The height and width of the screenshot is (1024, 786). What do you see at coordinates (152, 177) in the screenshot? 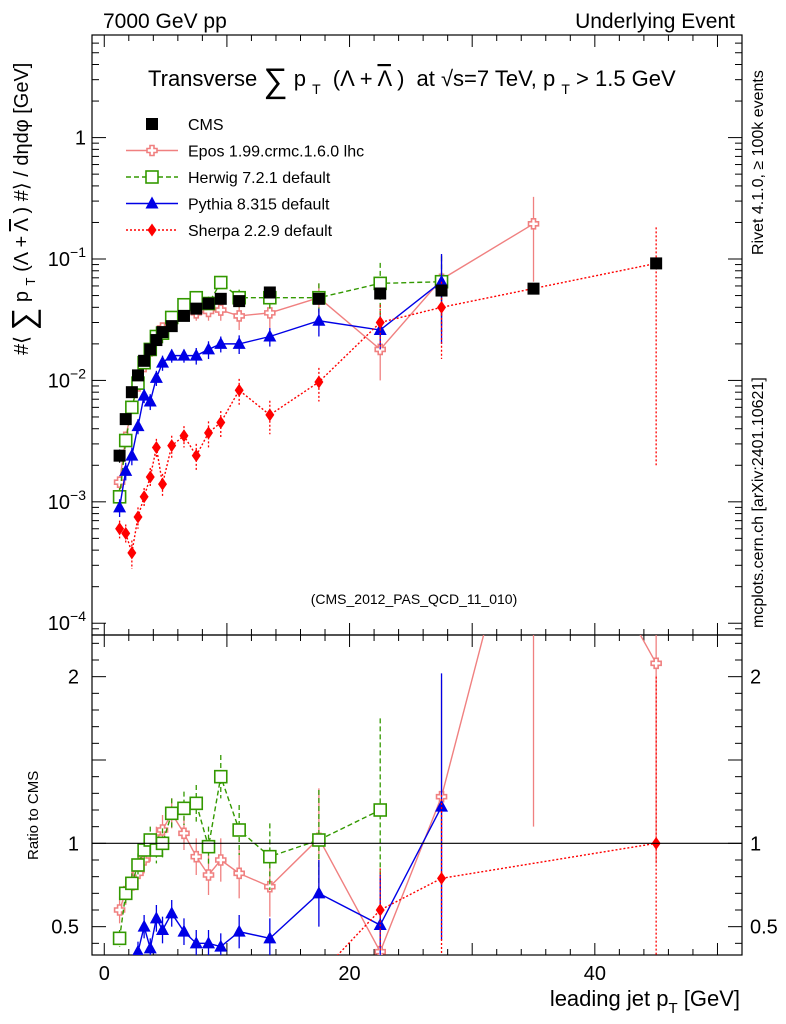
I see `legend-marker-herwig` at bounding box center [152, 177].